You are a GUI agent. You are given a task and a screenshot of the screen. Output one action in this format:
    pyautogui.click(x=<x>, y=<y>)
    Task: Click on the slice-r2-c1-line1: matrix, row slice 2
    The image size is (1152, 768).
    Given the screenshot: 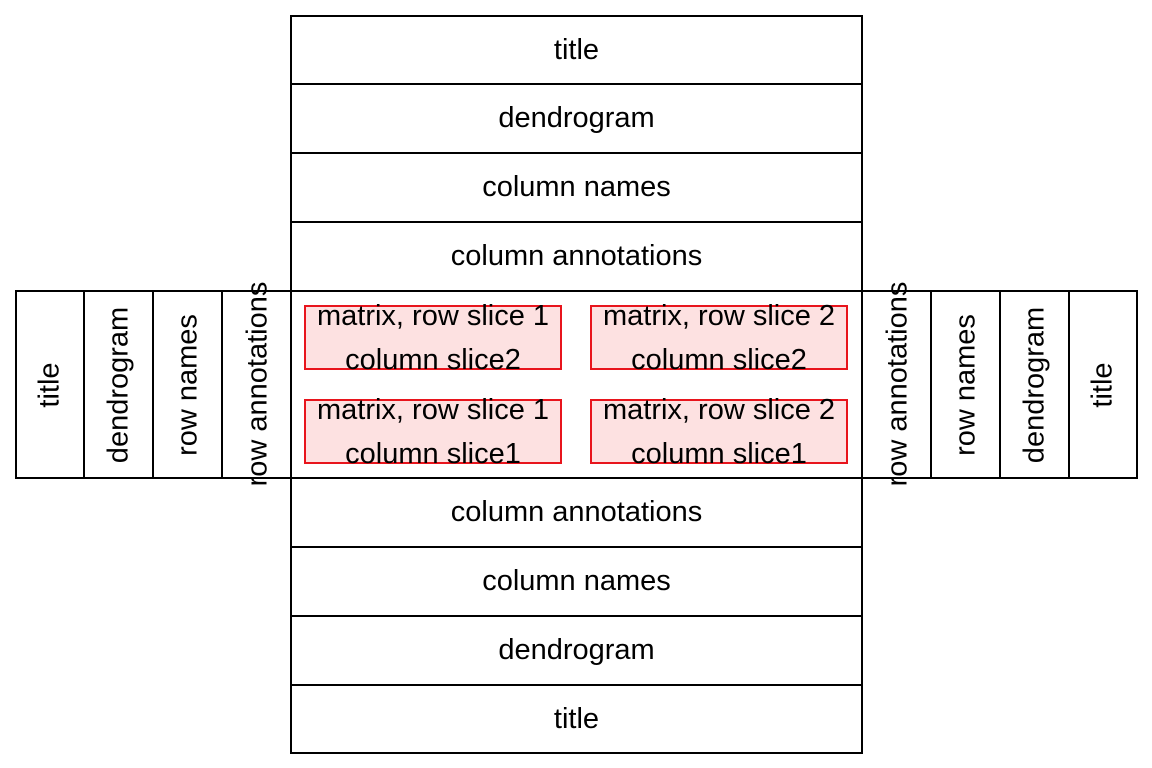 What is the action you would take?
    pyautogui.click(x=719, y=410)
    